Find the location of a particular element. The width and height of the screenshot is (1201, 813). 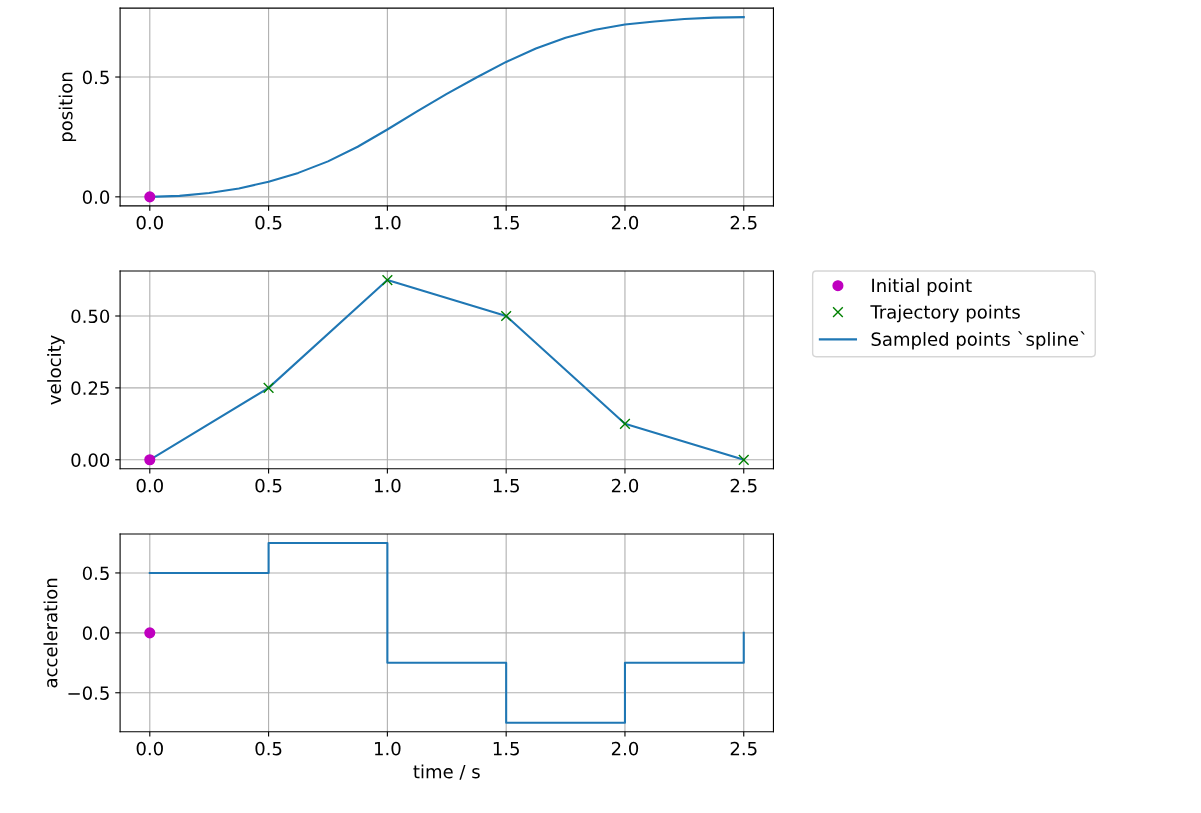

y-tick-label: −0.5 is located at coordinates (88, 693).